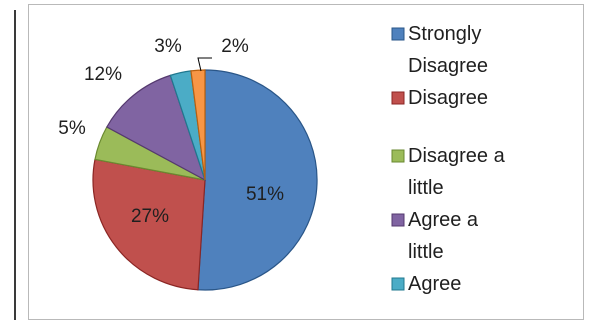 The height and width of the screenshot is (331, 590). What do you see at coordinates (103, 74) in the screenshot?
I see `pct-label-agree-a-little: 12%` at bounding box center [103, 74].